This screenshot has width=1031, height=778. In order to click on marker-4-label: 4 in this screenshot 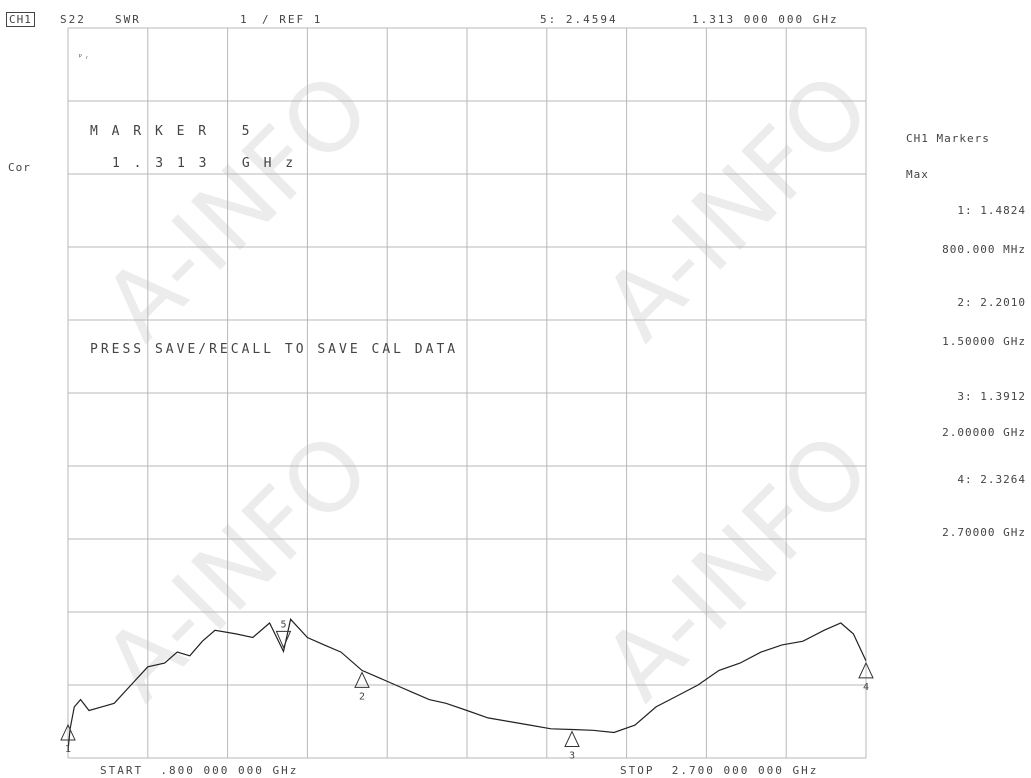, I will do `click(866, 687)`.